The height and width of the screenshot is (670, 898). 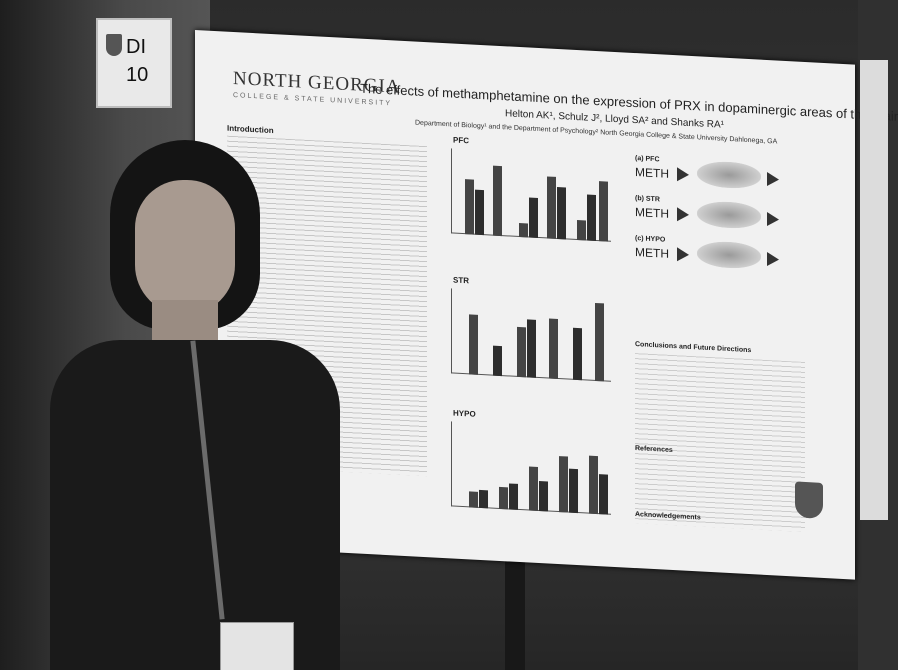 I want to click on diagram-row-hypo: (c) HYPO METH, so click(x=735, y=255).